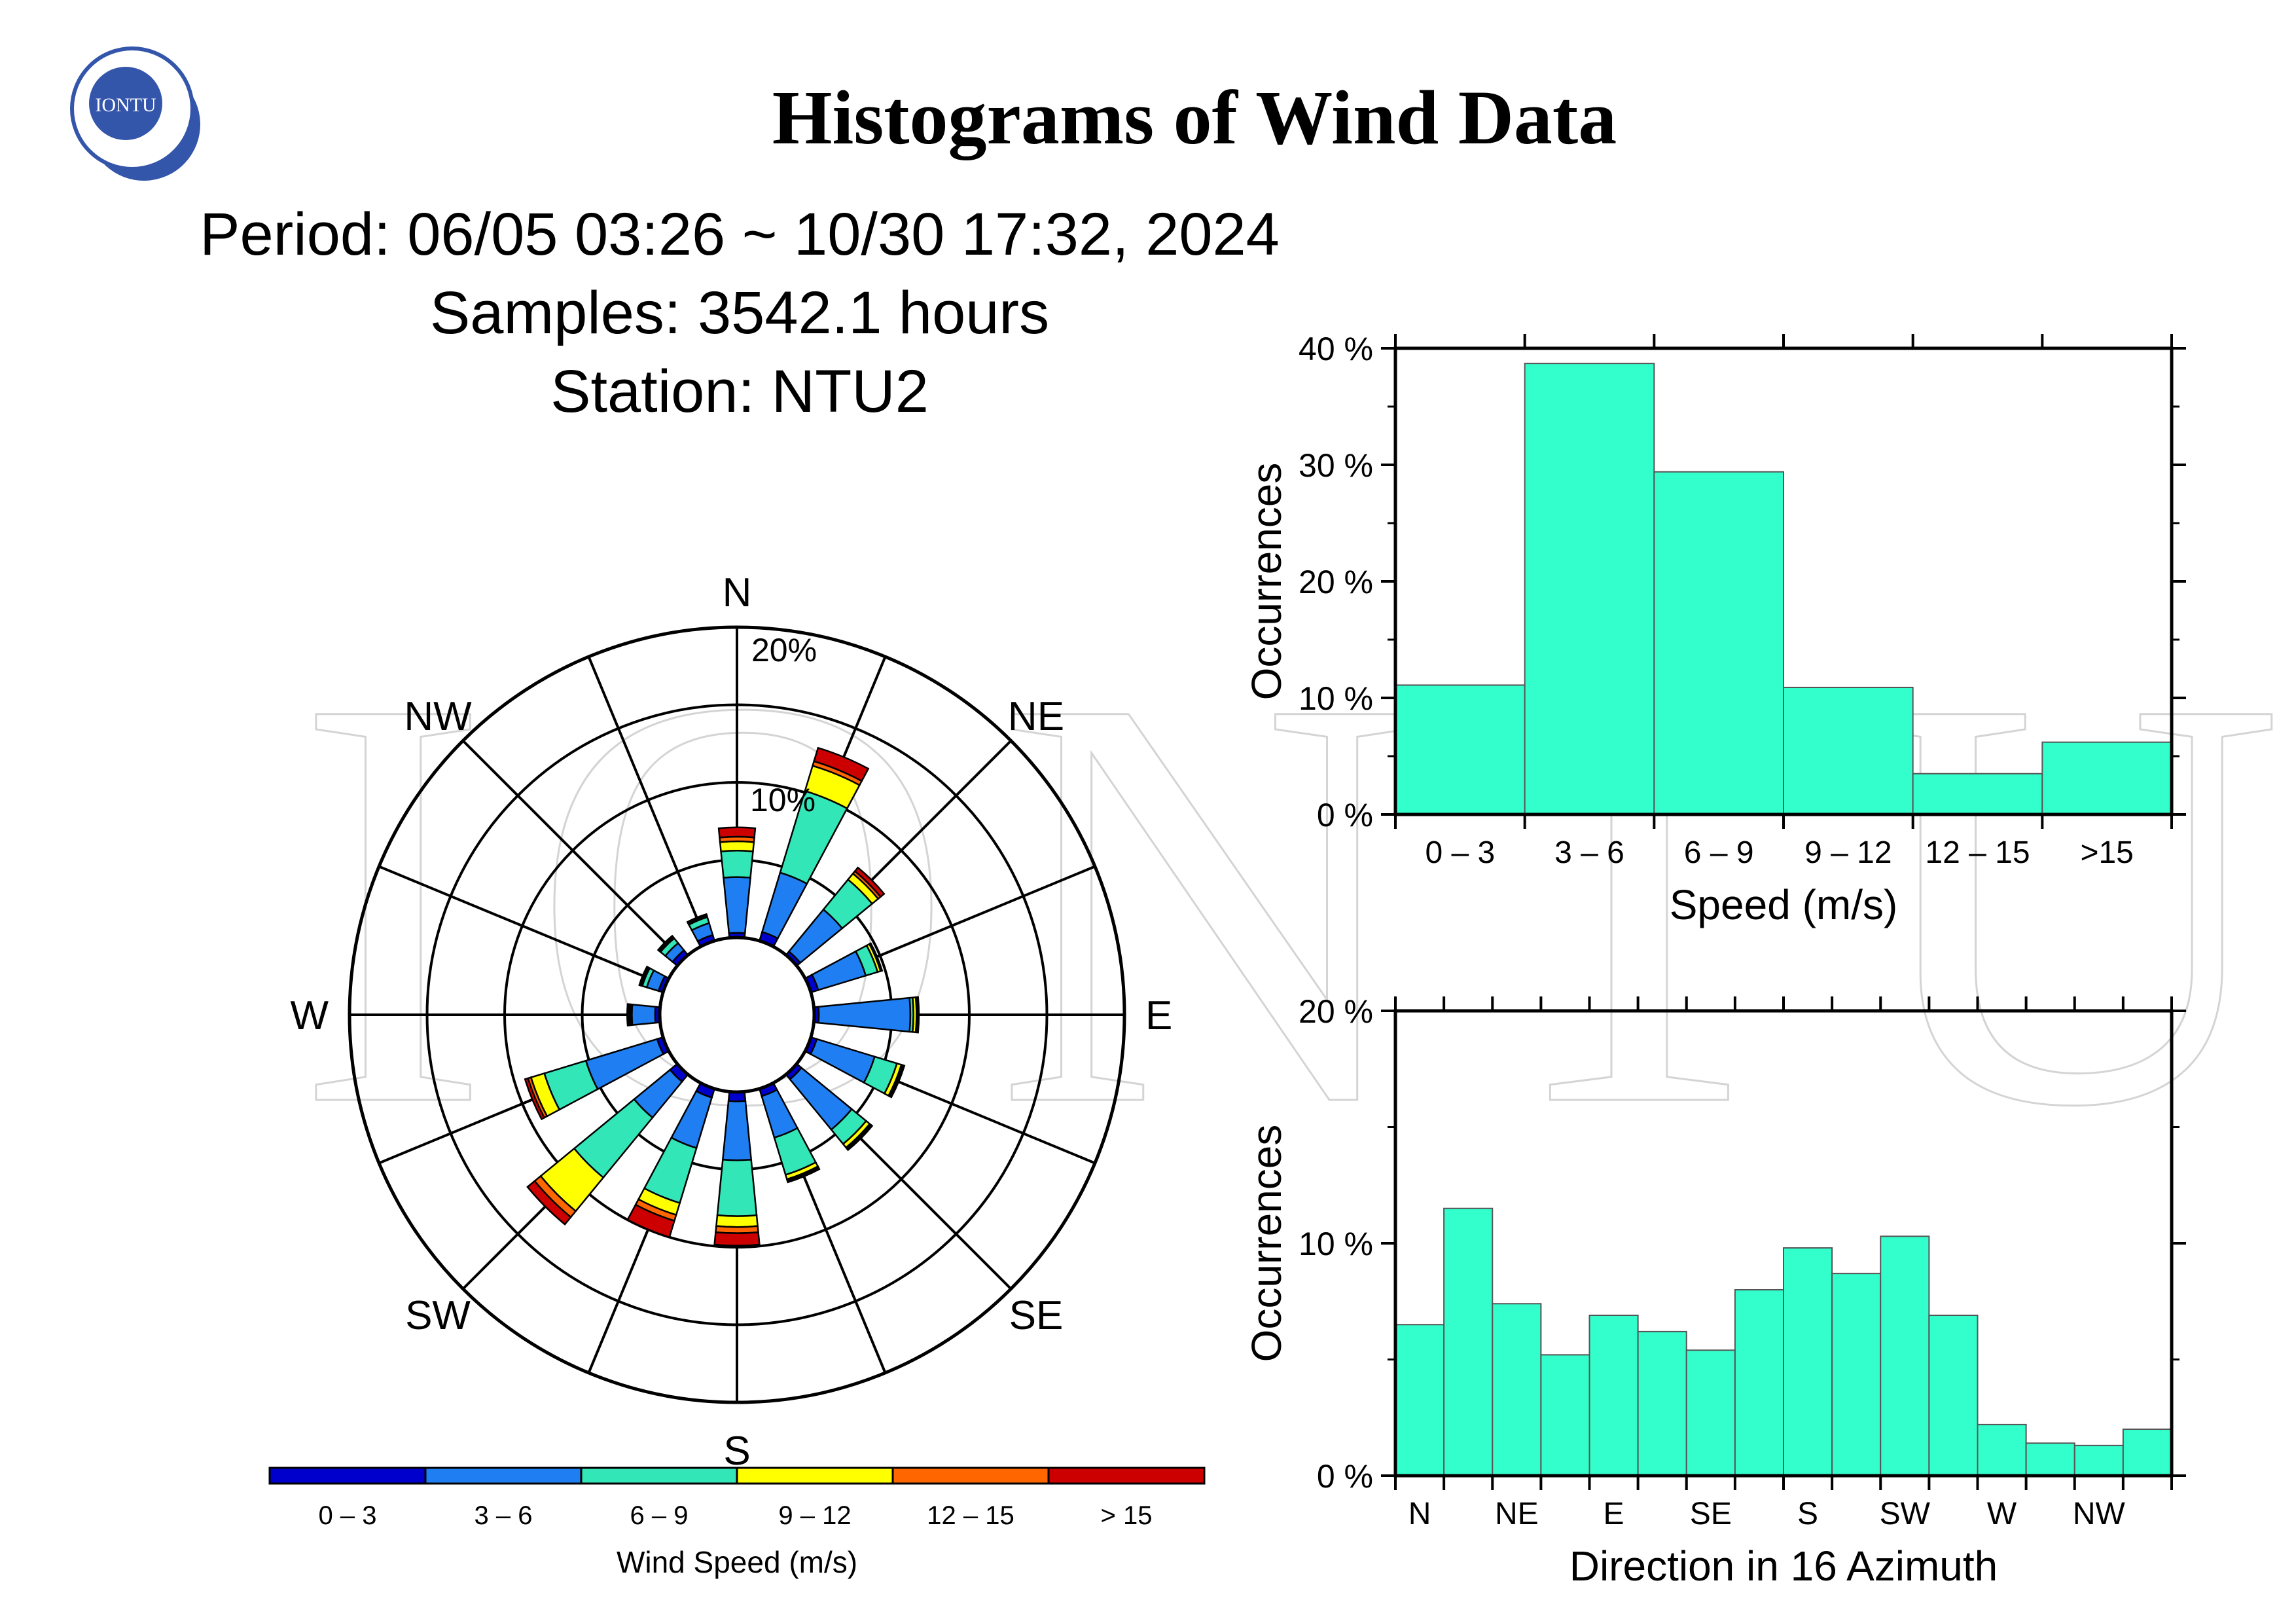 Image resolution: width=2296 pixels, height=1623 pixels. What do you see at coordinates (736, 1451) in the screenshot?
I see `rose-compass-s: S` at bounding box center [736, 1451].